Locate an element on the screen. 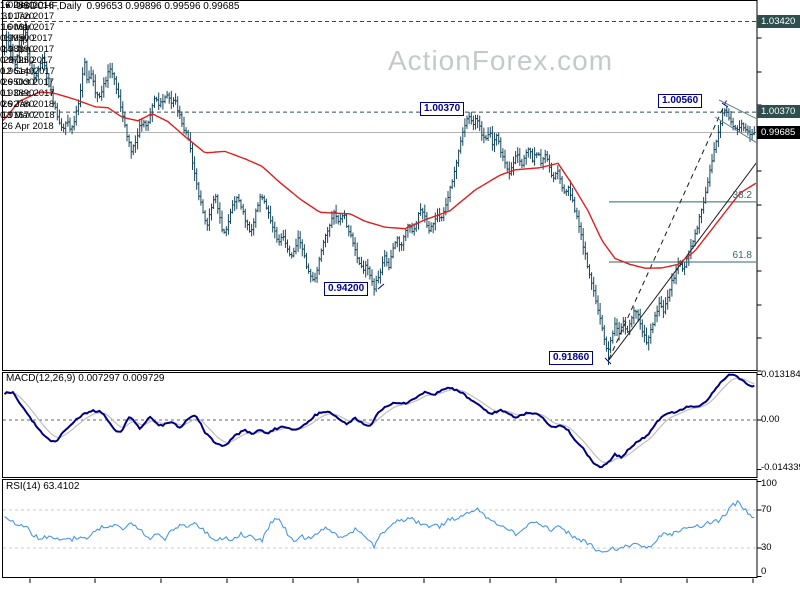  rsi-line is located at coordinates (379, 526).